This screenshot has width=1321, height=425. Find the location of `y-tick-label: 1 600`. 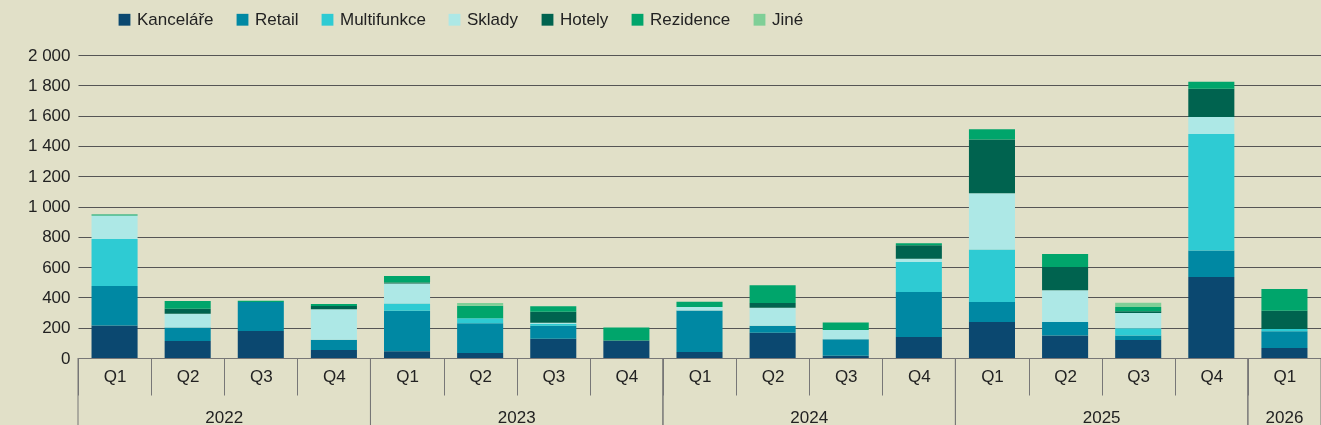

y-tick-label: 1 600 is located at coordinates (49, 116).